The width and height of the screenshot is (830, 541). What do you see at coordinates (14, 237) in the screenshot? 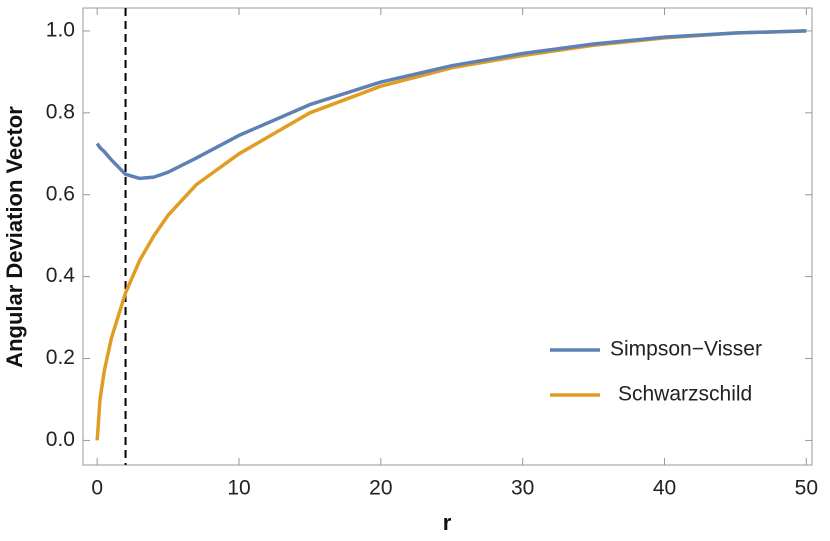
I see `y-axis-title: Angular Deviation Vector` at bounding box center [14, 237].